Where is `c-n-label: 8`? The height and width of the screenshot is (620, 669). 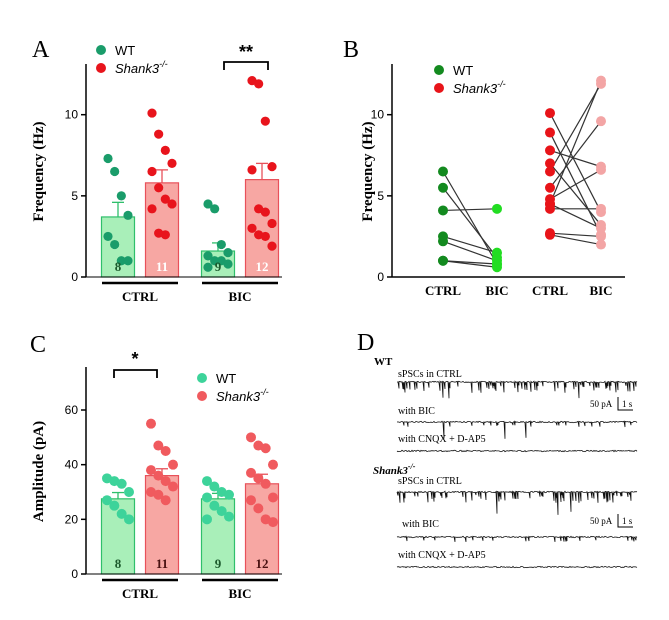 c-n-label: 8 is located at coordinates (118, 563).